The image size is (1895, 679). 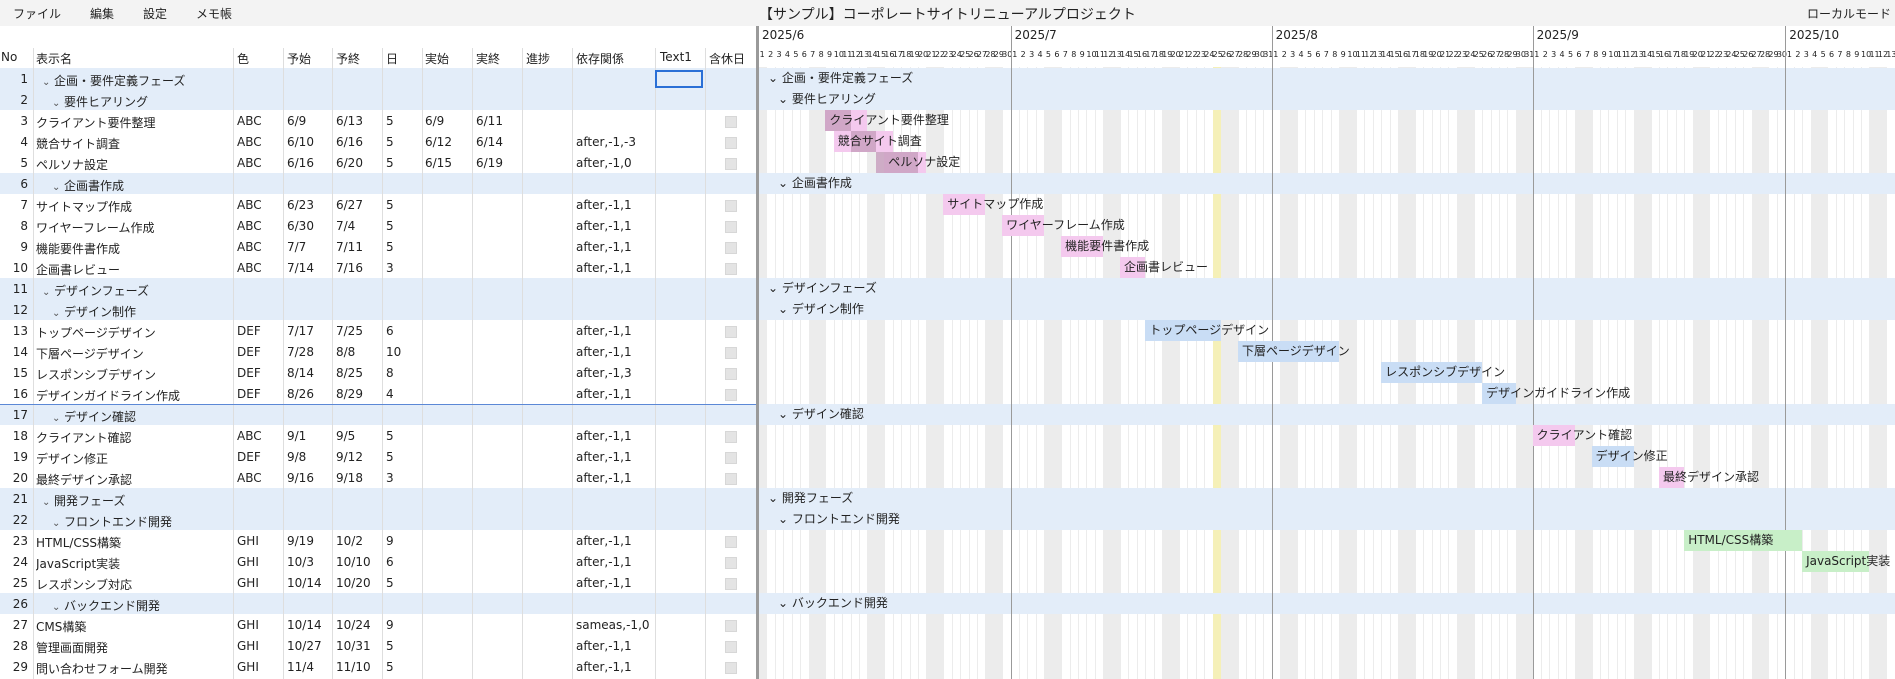 What do you see at coordinates (349, 142) in the screenshot?
I see `cell-pe: 6/16` at bounding box center [349, 142].